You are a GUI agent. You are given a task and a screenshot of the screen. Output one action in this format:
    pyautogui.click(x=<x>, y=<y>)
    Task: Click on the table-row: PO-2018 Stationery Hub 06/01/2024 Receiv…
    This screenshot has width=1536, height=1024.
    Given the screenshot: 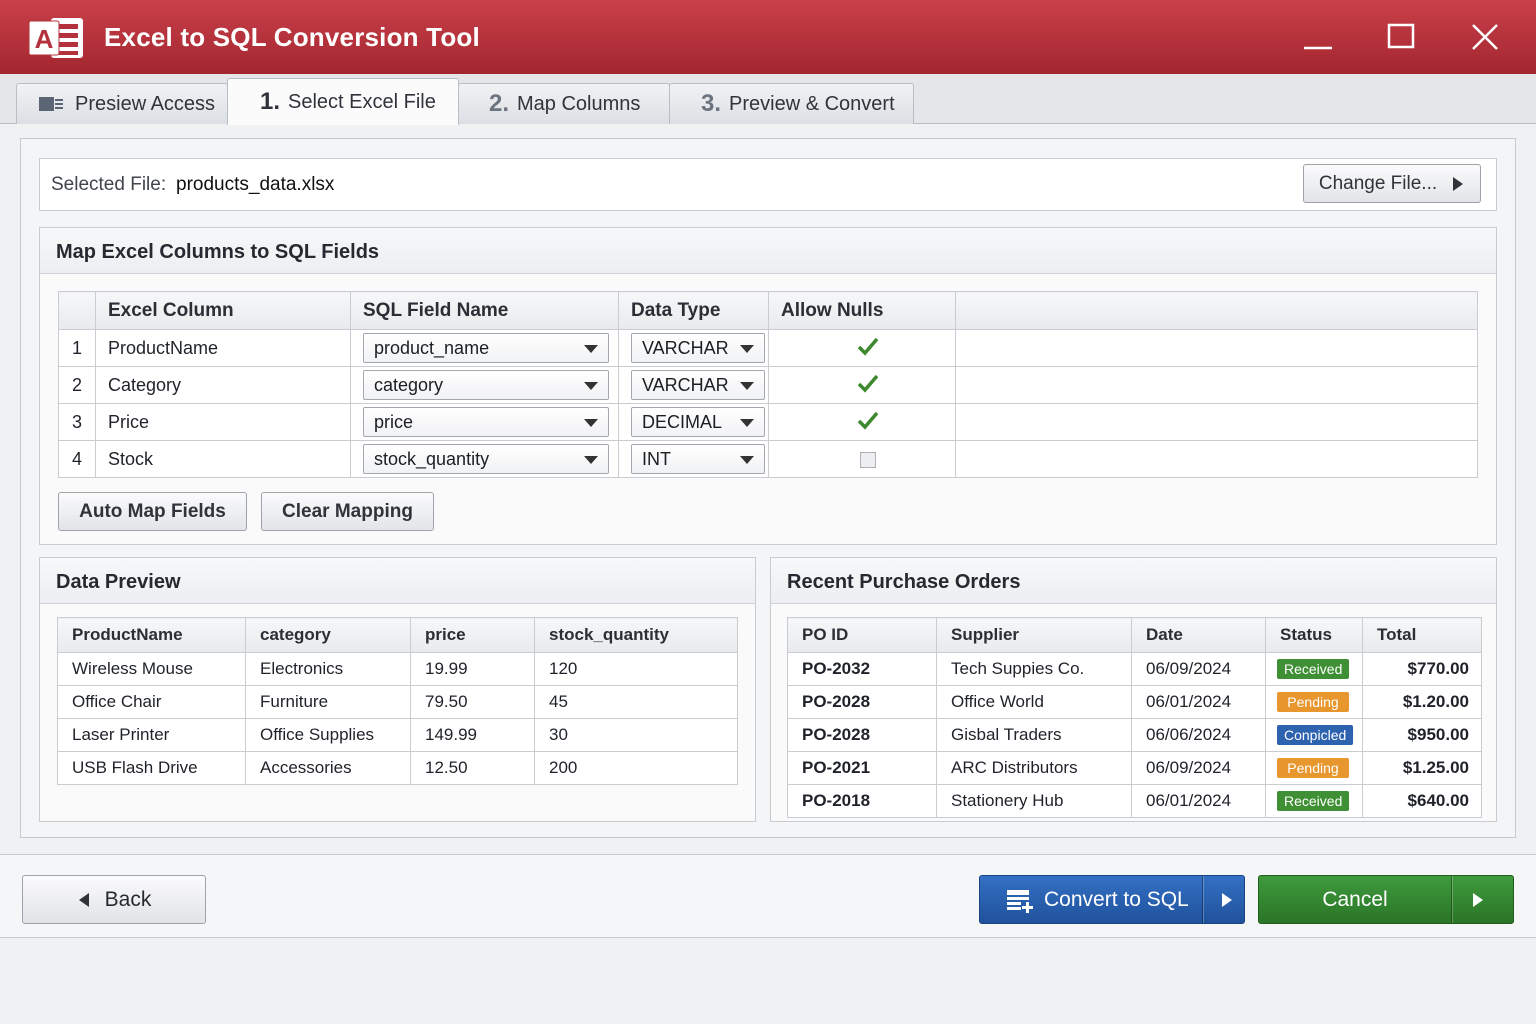 What is the action you would take?
    pyautogui.click(x=1134, y=801)
    